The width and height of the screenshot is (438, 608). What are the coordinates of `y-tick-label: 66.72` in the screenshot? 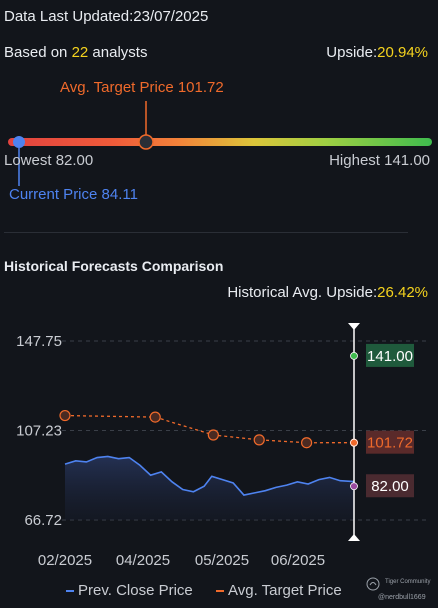 It's located at (43, 520).